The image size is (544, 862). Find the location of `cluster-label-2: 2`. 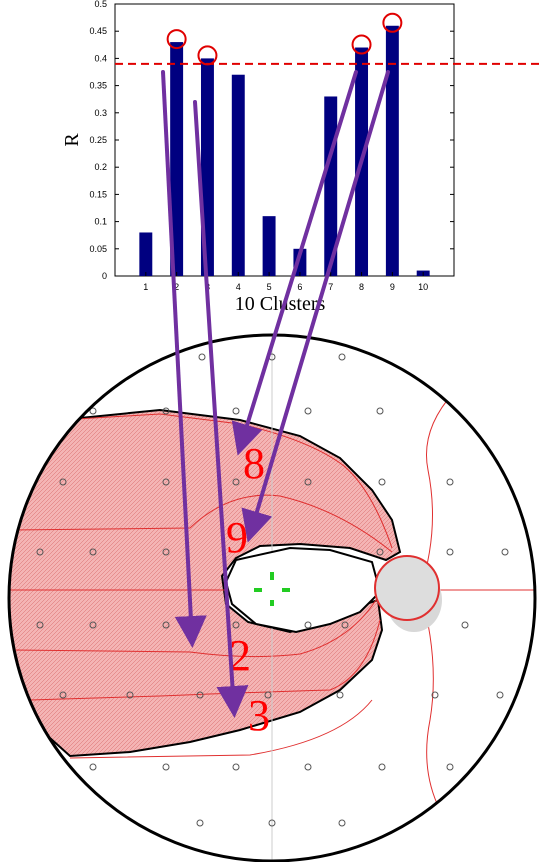

cluster-label-2: 2 is located at coordinates (240, 655).